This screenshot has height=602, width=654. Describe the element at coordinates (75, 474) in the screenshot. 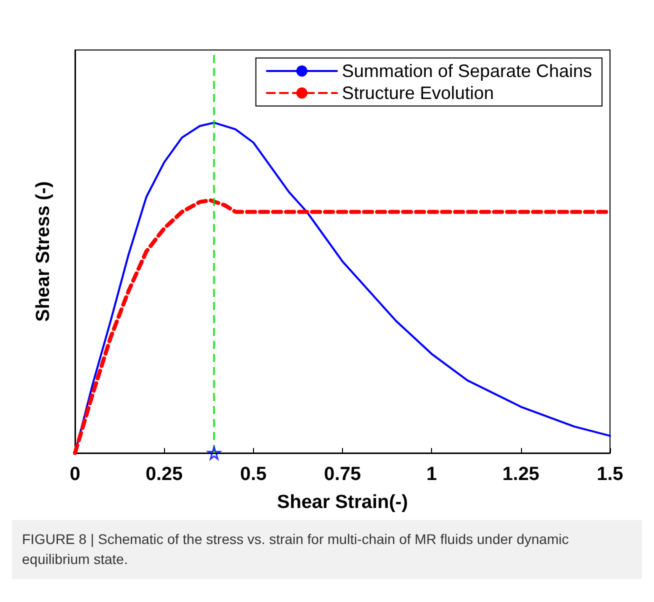

I see `x-tick-label: 0` at that location.